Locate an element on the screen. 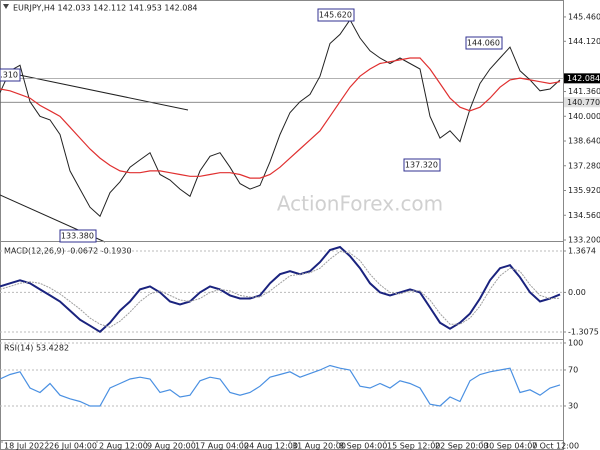 The height and width of the screenshot is (450, 600). y-tick-label: 144.120 is located at coordinates (584, 41).